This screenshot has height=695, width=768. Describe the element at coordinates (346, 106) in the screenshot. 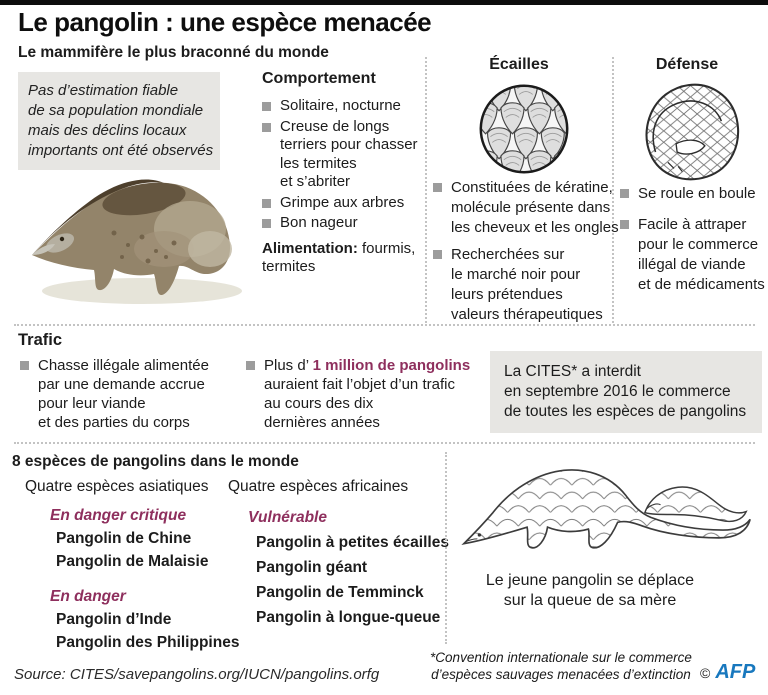

I see `behavior-bullet: Solitaire, nocturne` at that location.